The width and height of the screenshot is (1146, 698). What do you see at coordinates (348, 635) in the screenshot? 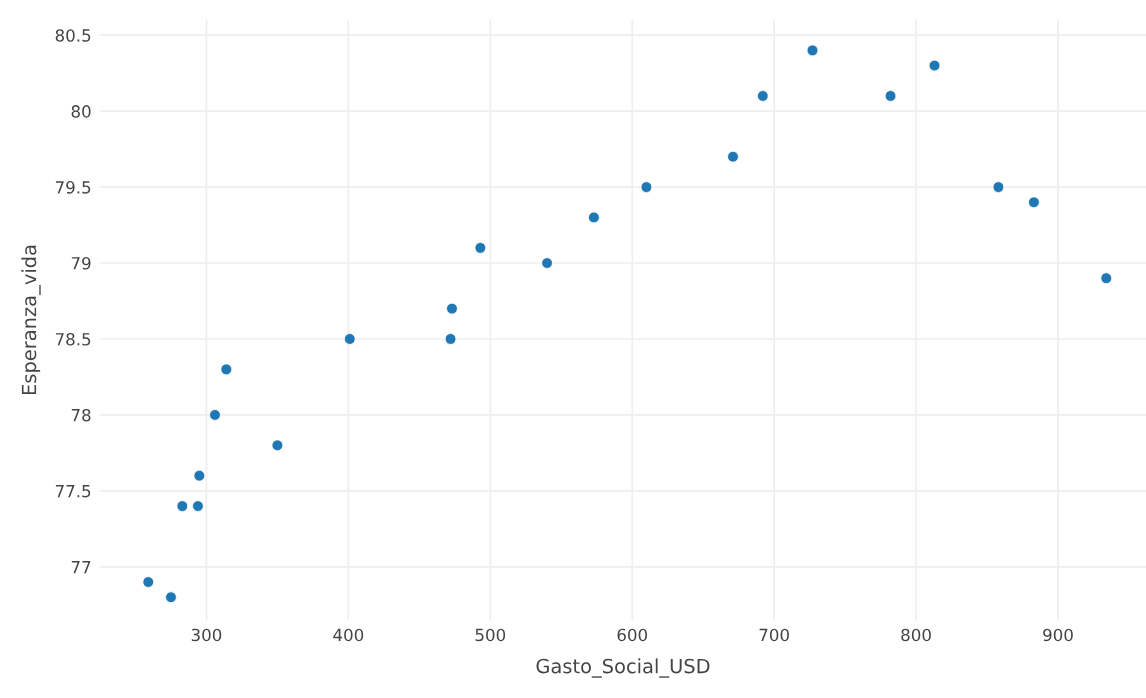
I see `x-tick-label: 400` at bounding box center [348, 635].